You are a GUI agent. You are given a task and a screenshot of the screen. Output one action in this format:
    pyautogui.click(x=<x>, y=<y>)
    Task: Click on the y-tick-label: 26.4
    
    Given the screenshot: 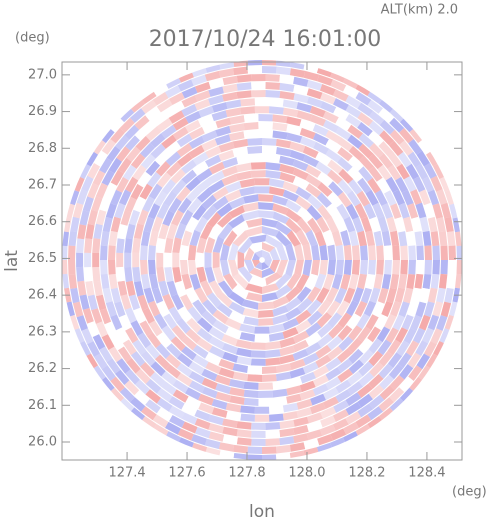 What is the action you would take?
    pyautogui.click(x=42, y=295)
    